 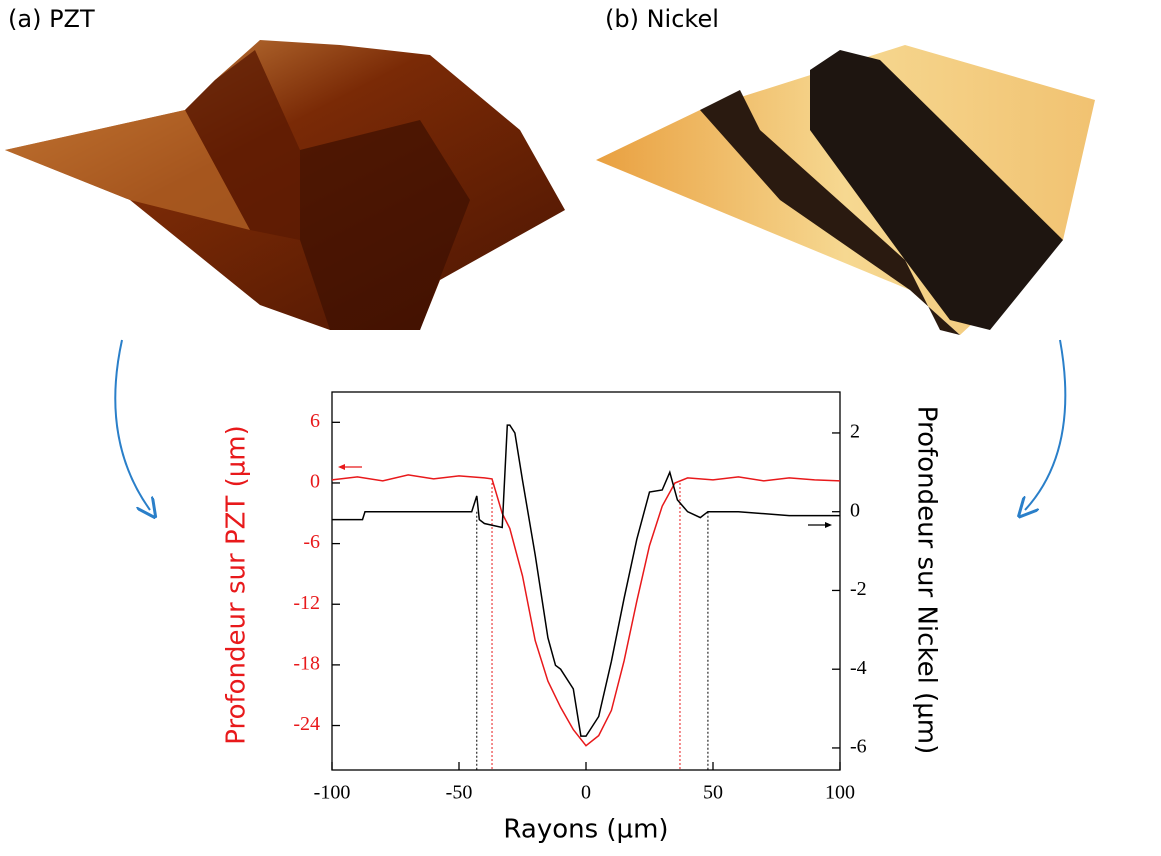 I want to click on y-axis-title: Profondeur sur PZT (µm), so click(x=237, y=585).